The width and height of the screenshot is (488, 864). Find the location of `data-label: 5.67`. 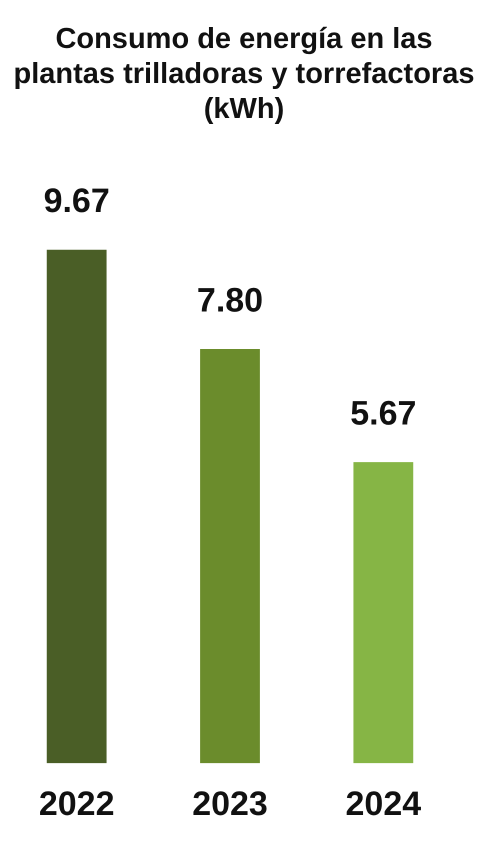

data-label: 5.67 is located at coordinates (383, 413).